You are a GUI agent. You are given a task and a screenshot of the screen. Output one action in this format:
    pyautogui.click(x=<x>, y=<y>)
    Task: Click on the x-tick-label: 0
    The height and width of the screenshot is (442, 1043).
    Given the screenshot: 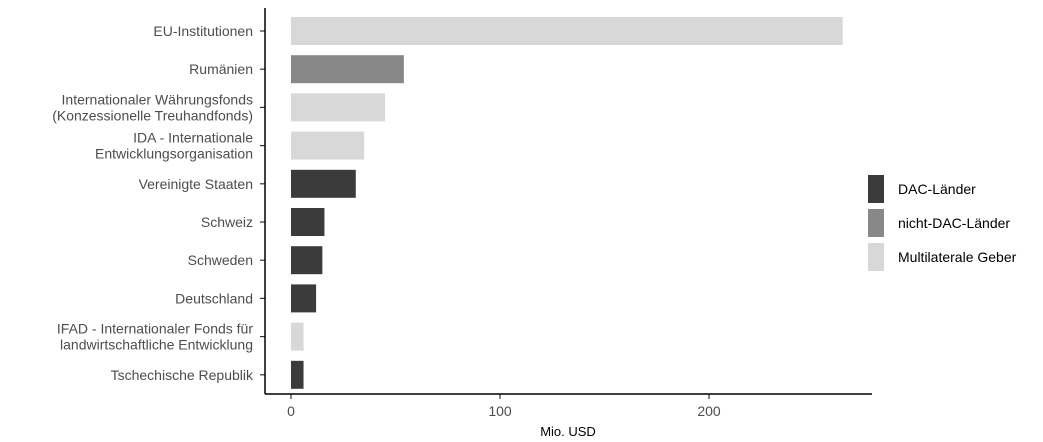 What is the action you would take?
    pyautogui.click(x=291, y=411)
    